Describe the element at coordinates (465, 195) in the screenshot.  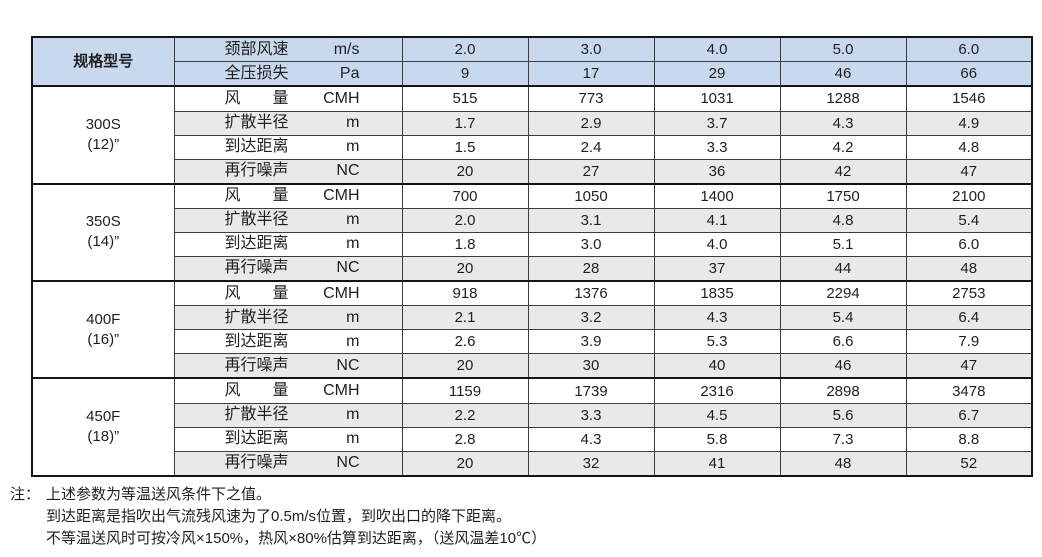
I see `value-cell: 700` at that location.